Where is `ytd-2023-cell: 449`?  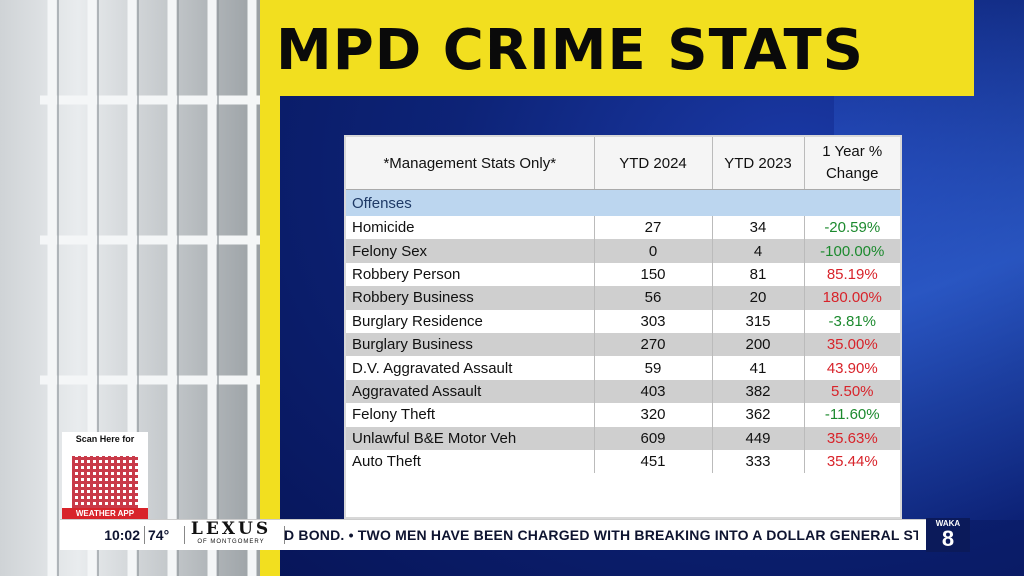
ytd-2023-cell: 449 is located at coordinates (757, 438).